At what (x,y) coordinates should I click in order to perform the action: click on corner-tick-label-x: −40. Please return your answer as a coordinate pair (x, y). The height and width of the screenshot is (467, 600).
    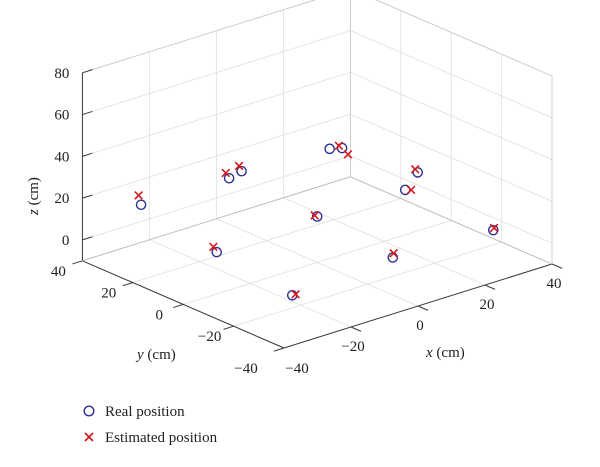
    Looking at the image, I should click on (296, 369).